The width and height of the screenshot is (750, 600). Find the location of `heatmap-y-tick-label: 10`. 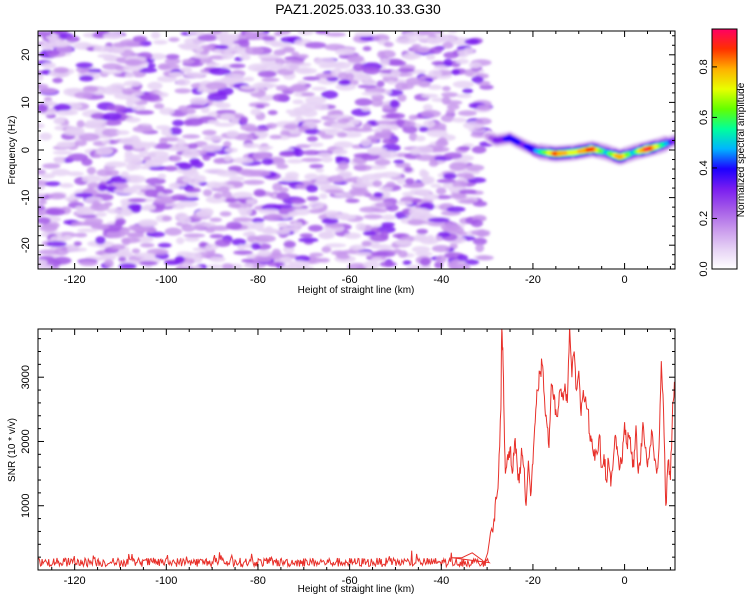

heatmap-y-tick-label: 10 is located at coordinates (26, 102).